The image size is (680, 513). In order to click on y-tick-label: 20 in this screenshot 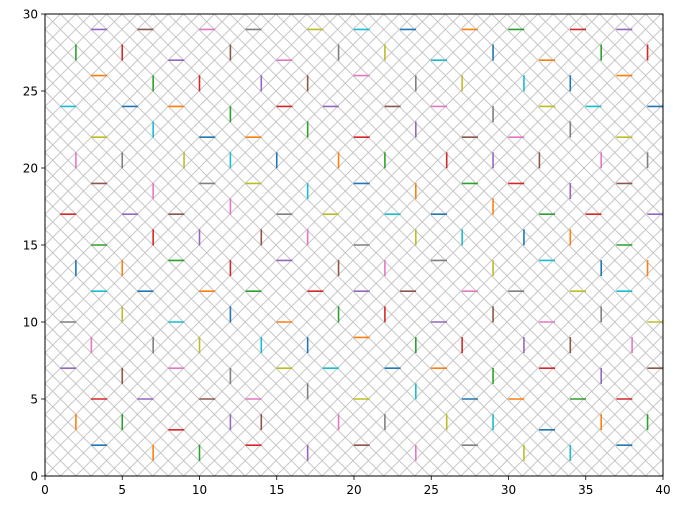, I will do `click(30, 169)`.